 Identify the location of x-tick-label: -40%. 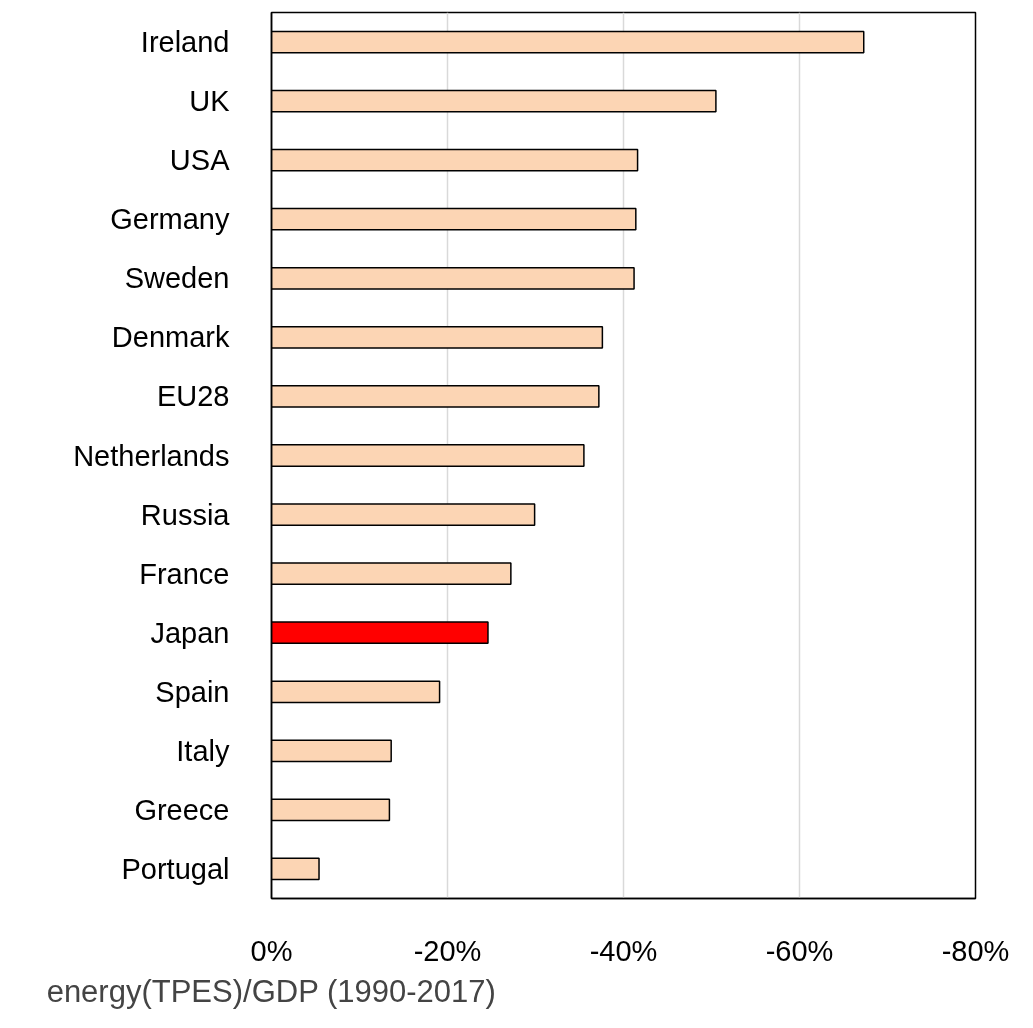
(623, 950).